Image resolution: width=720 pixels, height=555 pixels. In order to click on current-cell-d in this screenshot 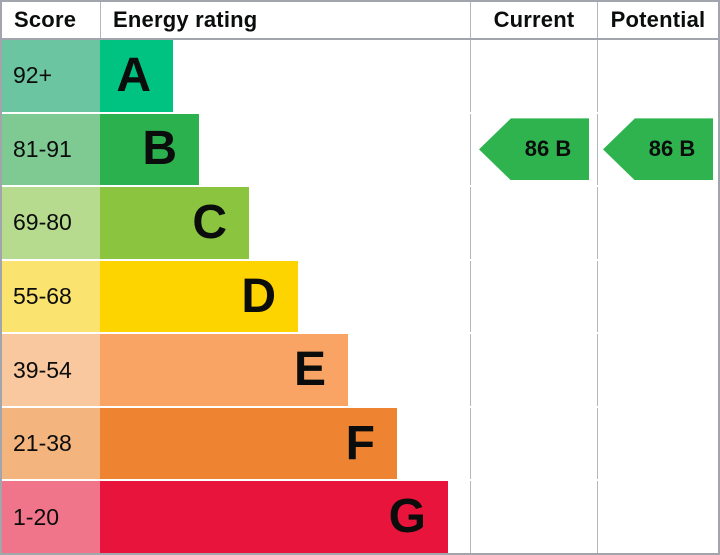, I will do `click(533, 296)`.